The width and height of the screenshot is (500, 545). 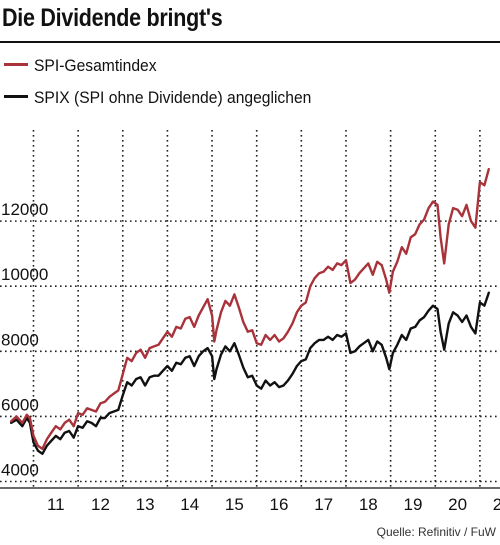 I want to click on x-tick-label-18: 18, so click(x=368, y=504).